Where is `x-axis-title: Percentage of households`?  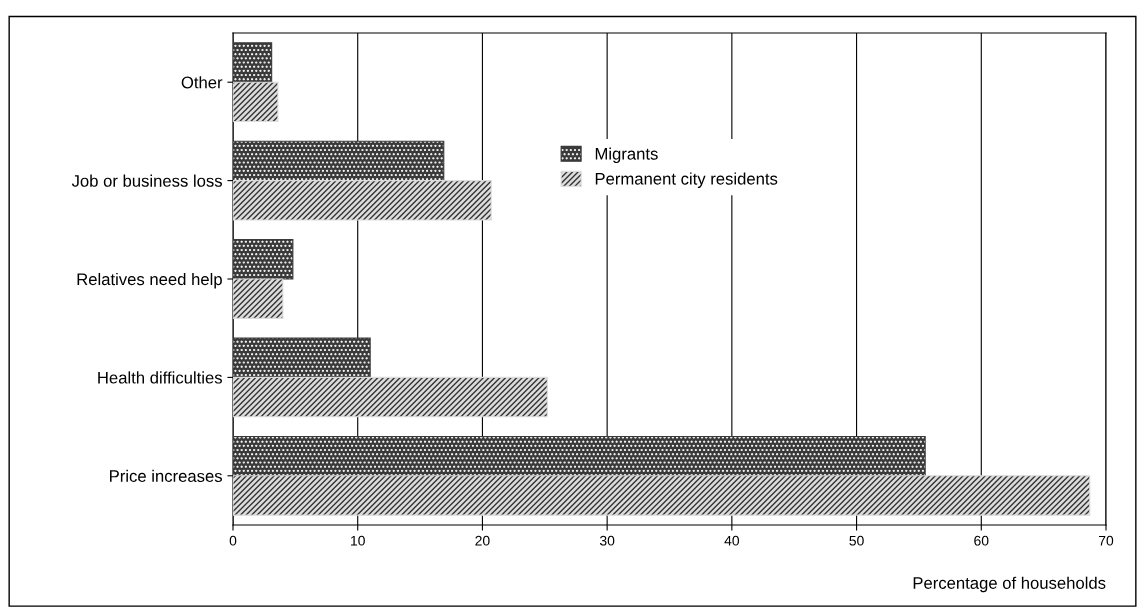
x-axis-title: Percentage of households is located at coordinates (1009, 584).